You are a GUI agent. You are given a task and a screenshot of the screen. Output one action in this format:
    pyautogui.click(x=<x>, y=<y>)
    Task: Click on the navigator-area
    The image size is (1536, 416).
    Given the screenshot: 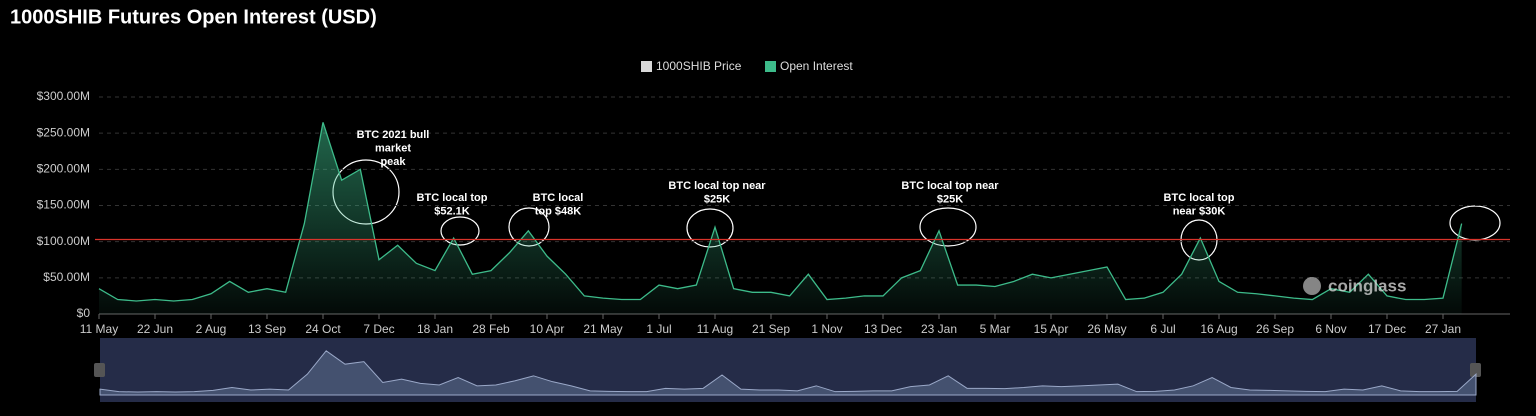 What is the action you would take?
    pyautogui.click(x=788, y=373)
    